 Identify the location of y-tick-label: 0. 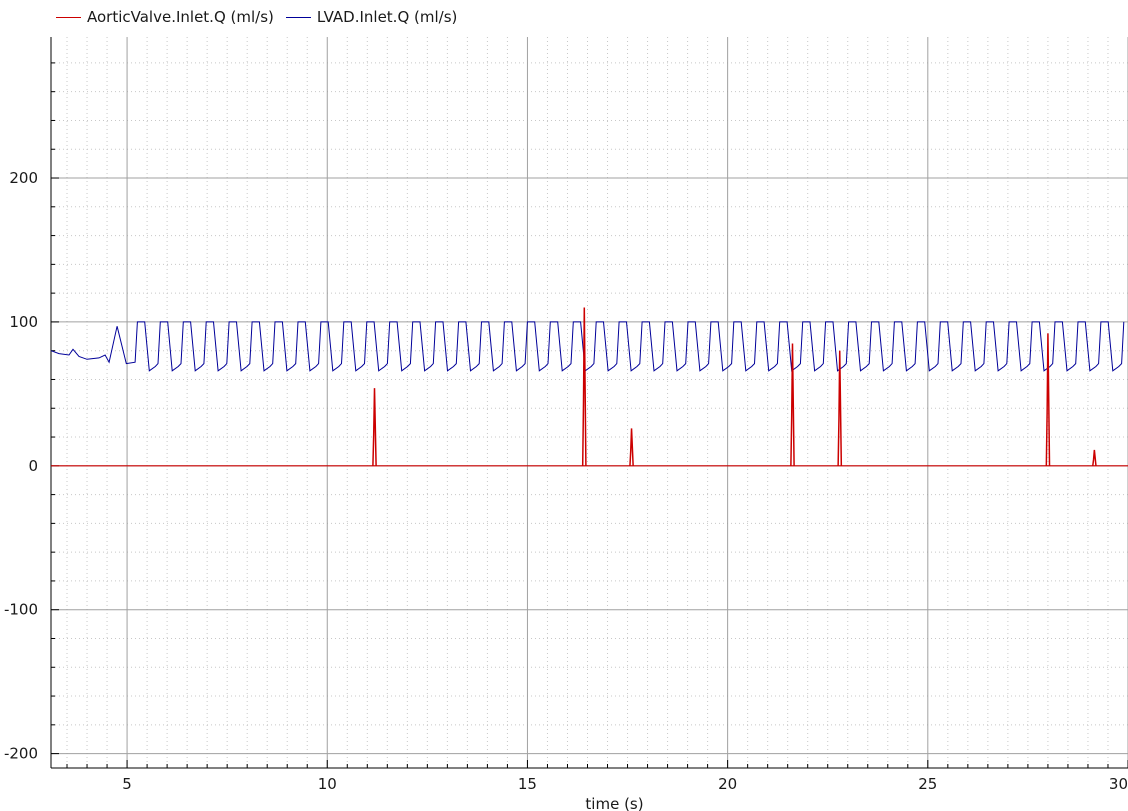
(33, 466).